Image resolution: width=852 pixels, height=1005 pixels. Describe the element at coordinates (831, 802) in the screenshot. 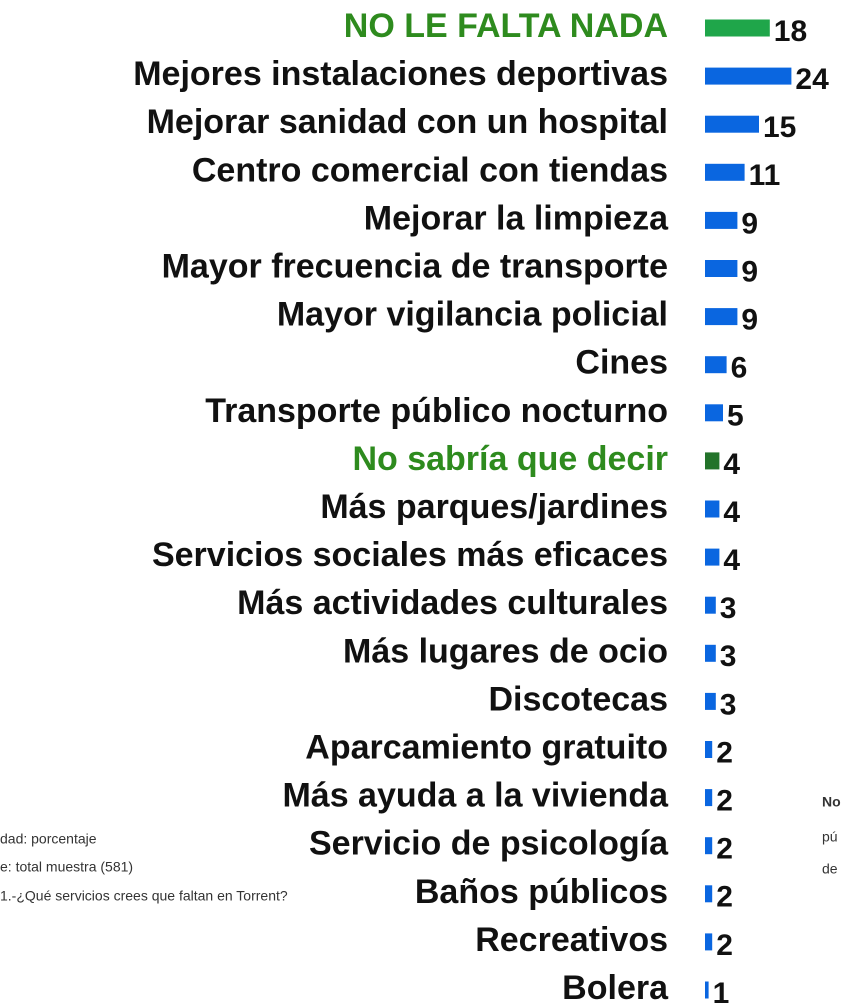

I see `note: No` at that location.